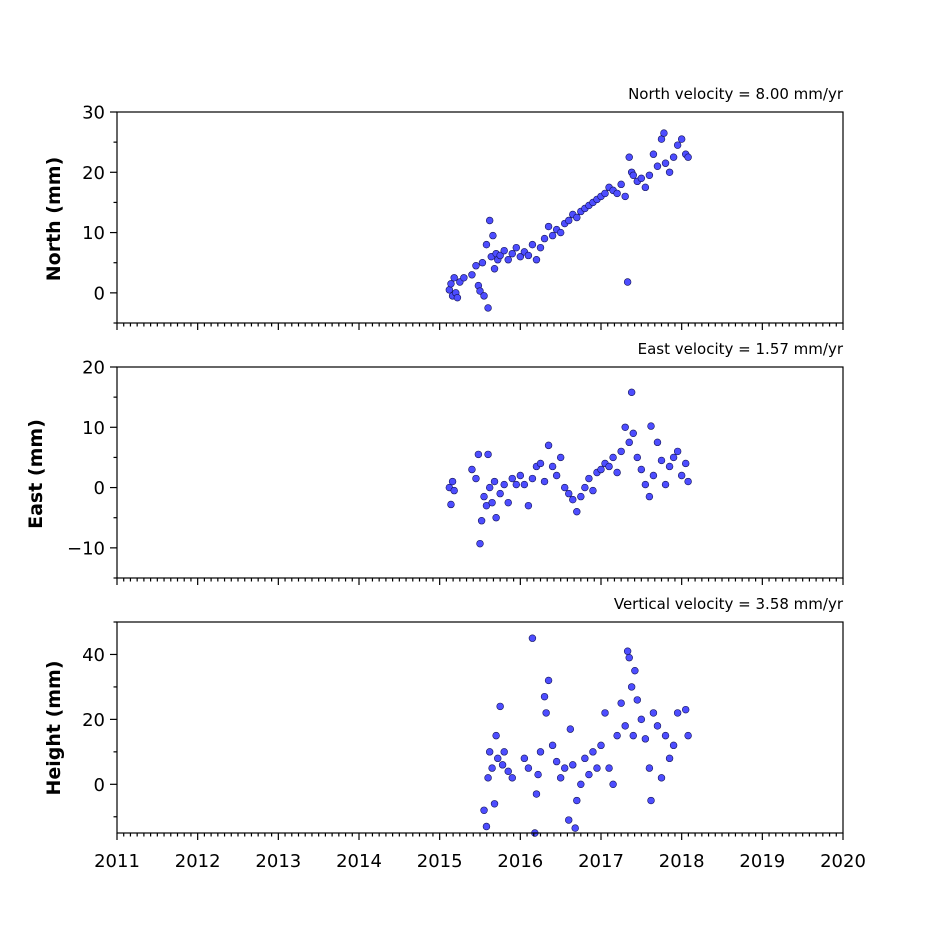 The height and width of the screenshot is (937, 937). I want to click on x-tick-label: 2019, so click(762, 861).